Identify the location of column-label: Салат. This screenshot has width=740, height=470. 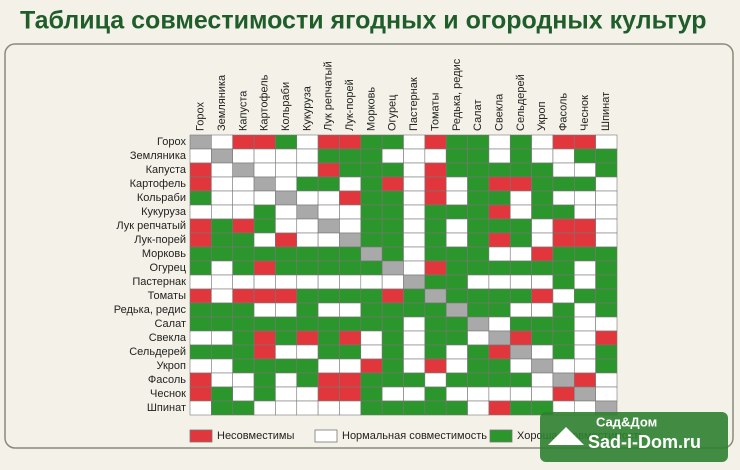
(478, 115).